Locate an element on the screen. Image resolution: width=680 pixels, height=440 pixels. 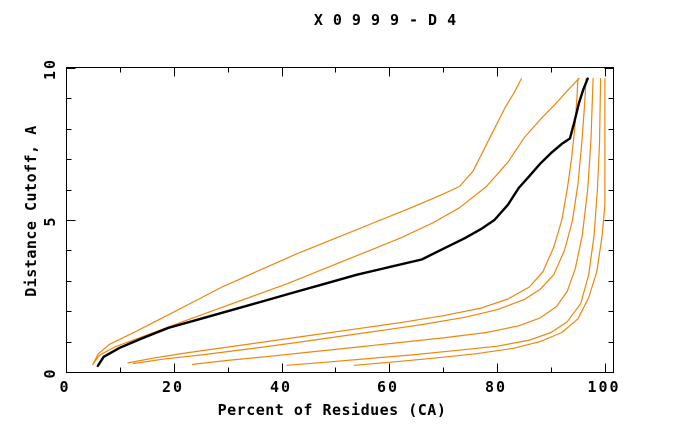
x-tick-label: 100 is located at coordinates (603, 387).